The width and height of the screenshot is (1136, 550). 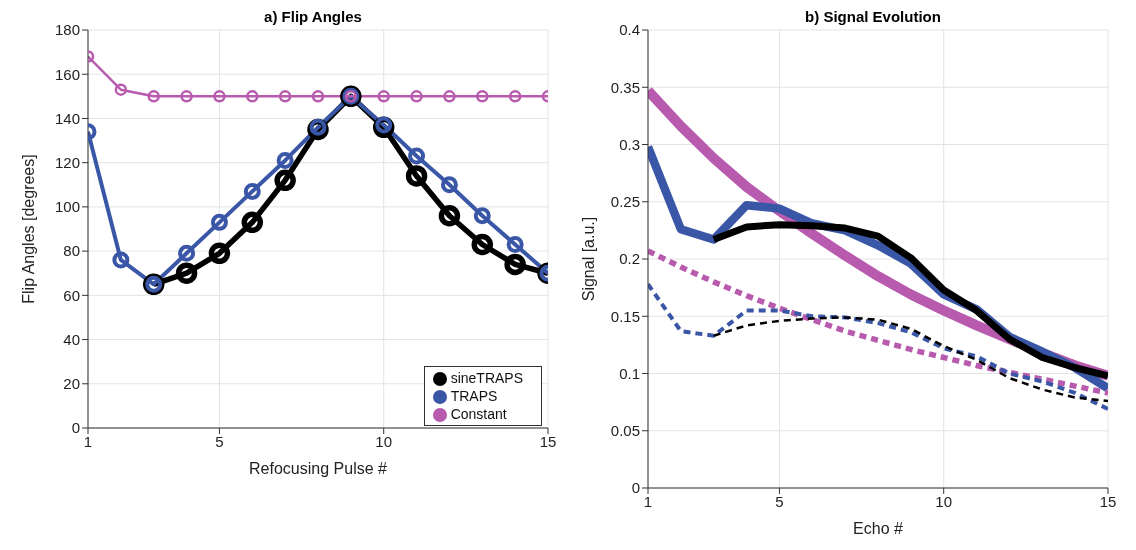 I want to click on legend-label: TRAPS, so click(x=474, y=396).